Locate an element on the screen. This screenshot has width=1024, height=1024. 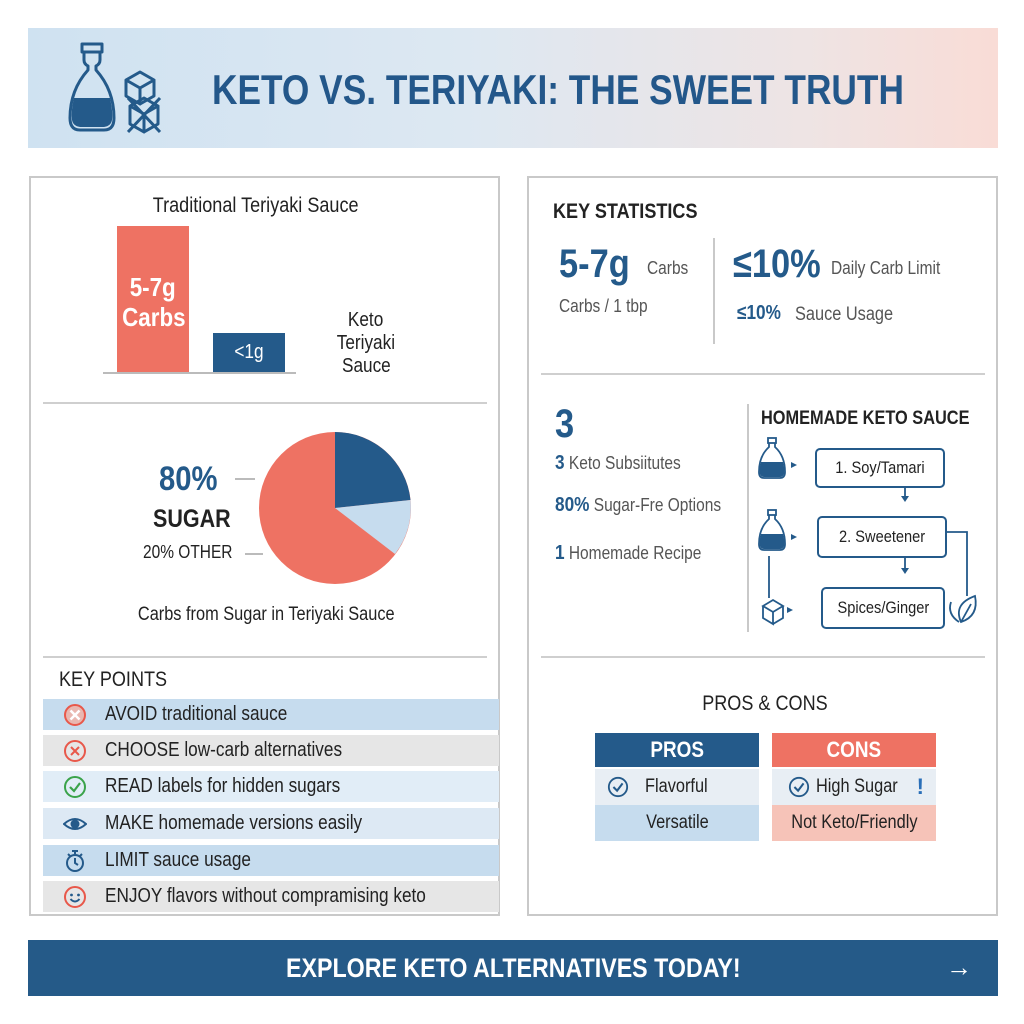
pros-header: PROS is located at coordinates (677, 750).